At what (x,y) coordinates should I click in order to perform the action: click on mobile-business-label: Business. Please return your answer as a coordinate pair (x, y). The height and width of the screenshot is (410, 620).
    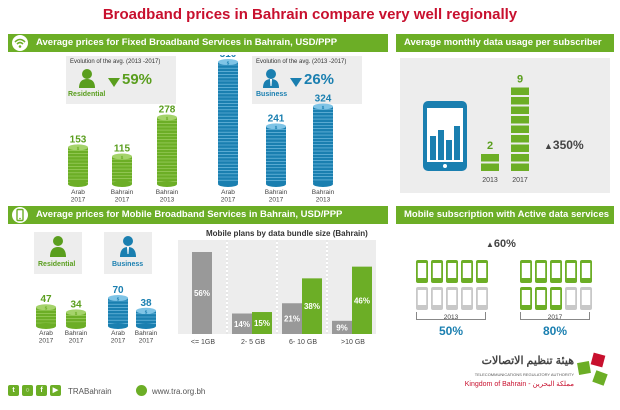
    Looking at the image, I should click on (128, 264).